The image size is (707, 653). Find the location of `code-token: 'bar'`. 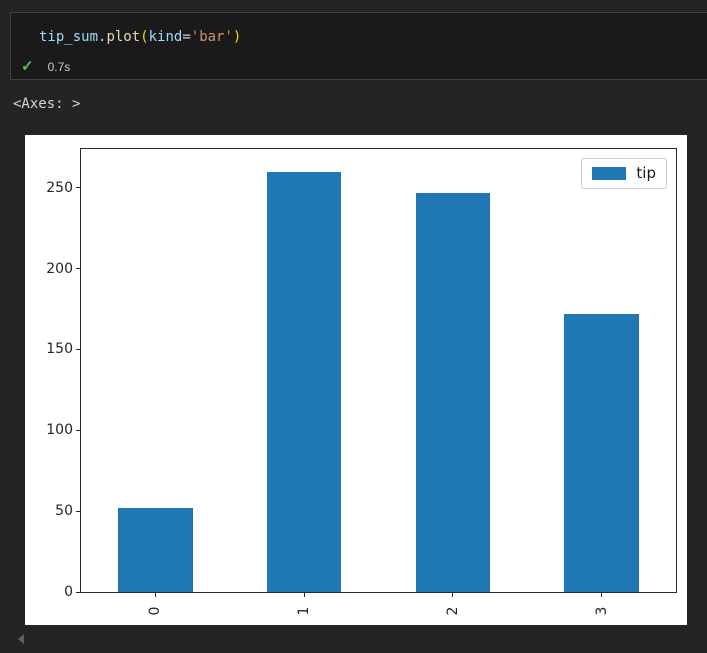

code-token: 'bar' is located at coordinates (211, 37).